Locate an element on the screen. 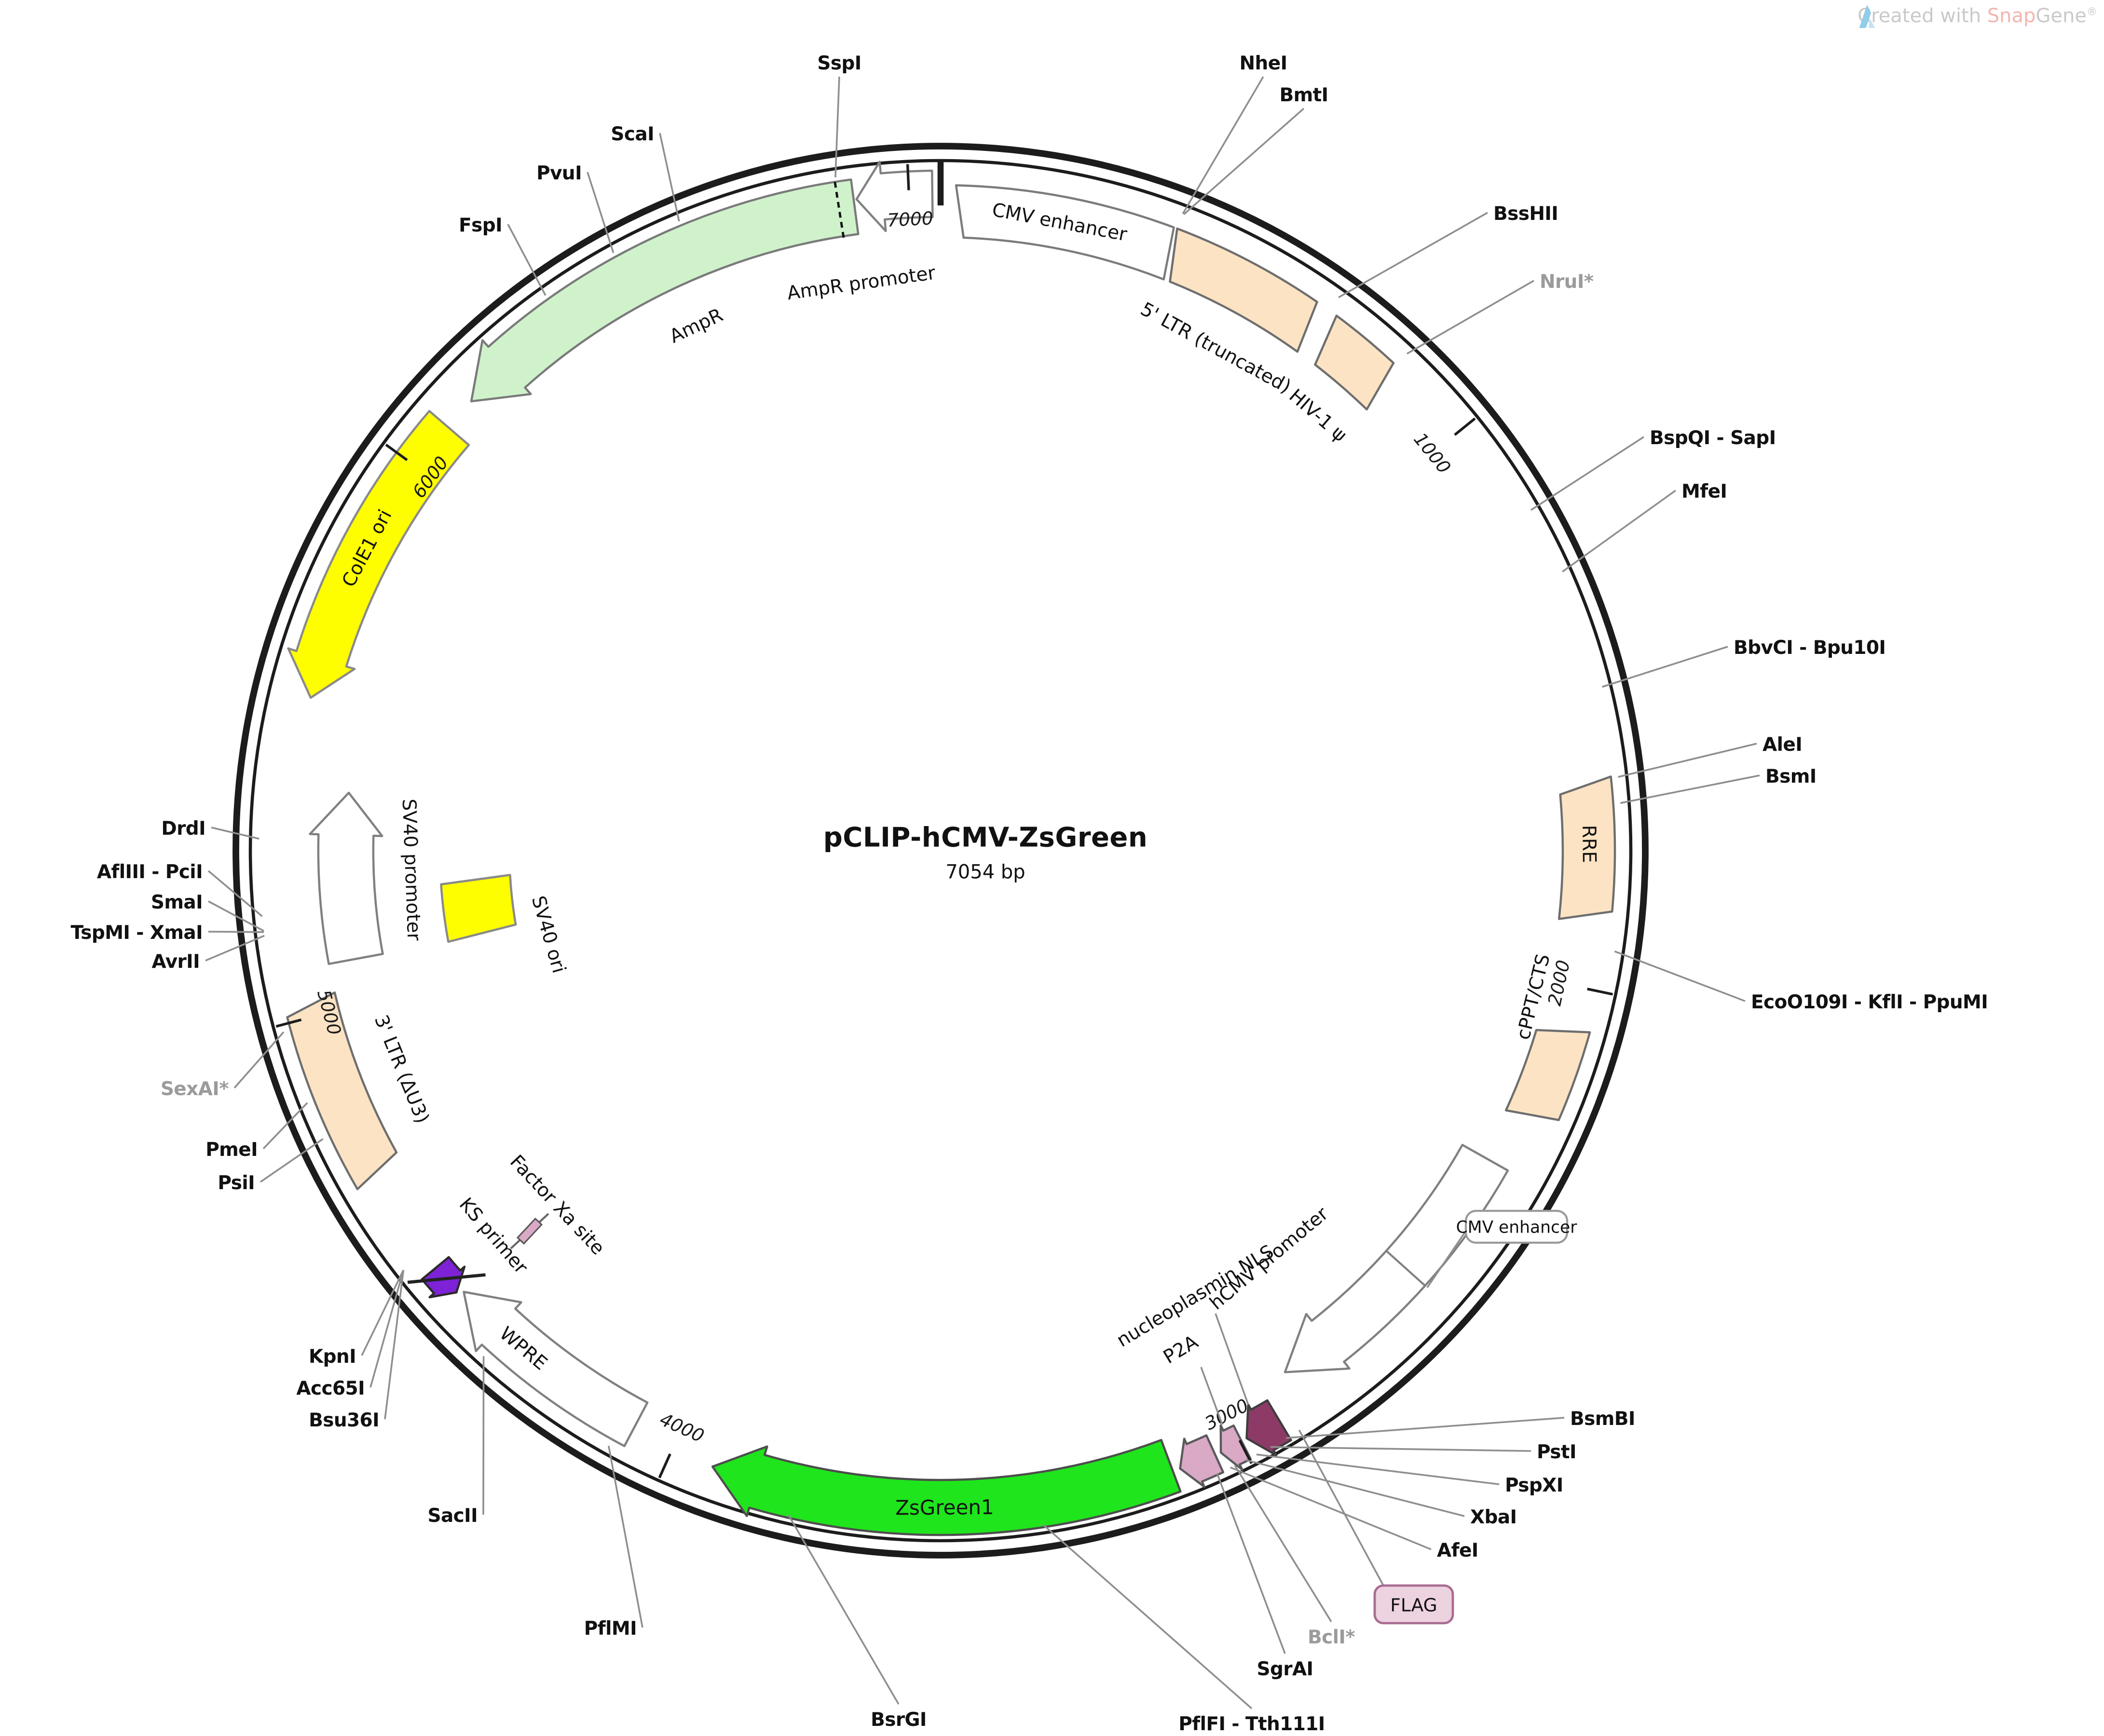 The height and width of the screenshot is (1736, 2104). bmti-leader is located at coordinates (1244, 161).